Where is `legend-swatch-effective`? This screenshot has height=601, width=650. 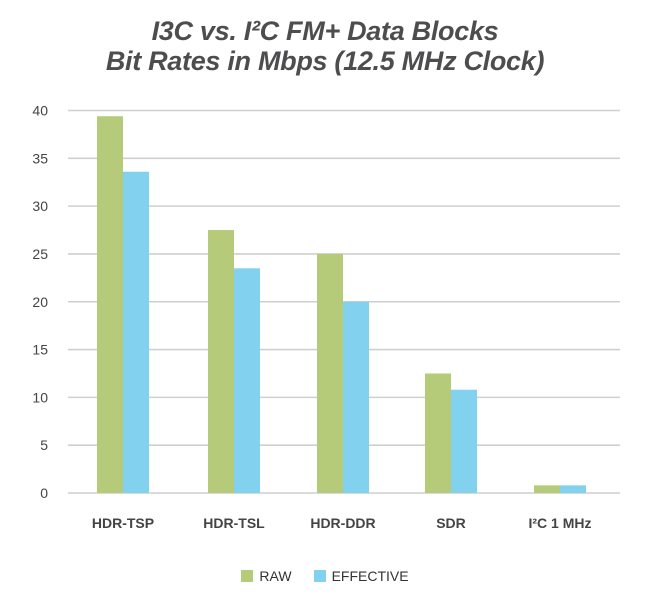 legend-swatch-effective is located at coordinates (319, 576).